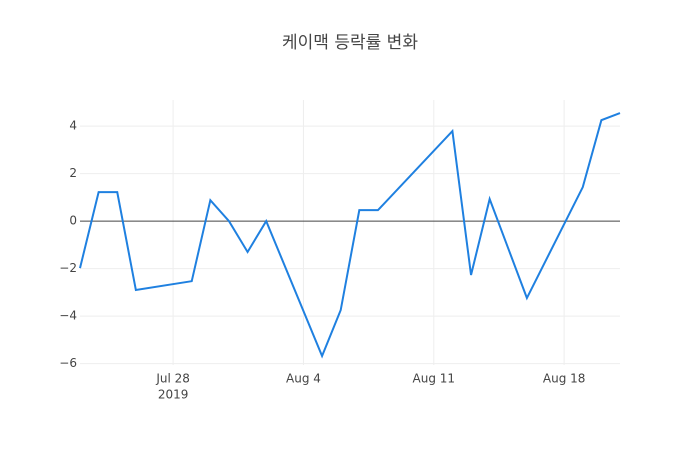  Describe the element at coordinates (350, 43) in the screenshot. I see `chart-title: 케이맥 등락률 변화` at that location.